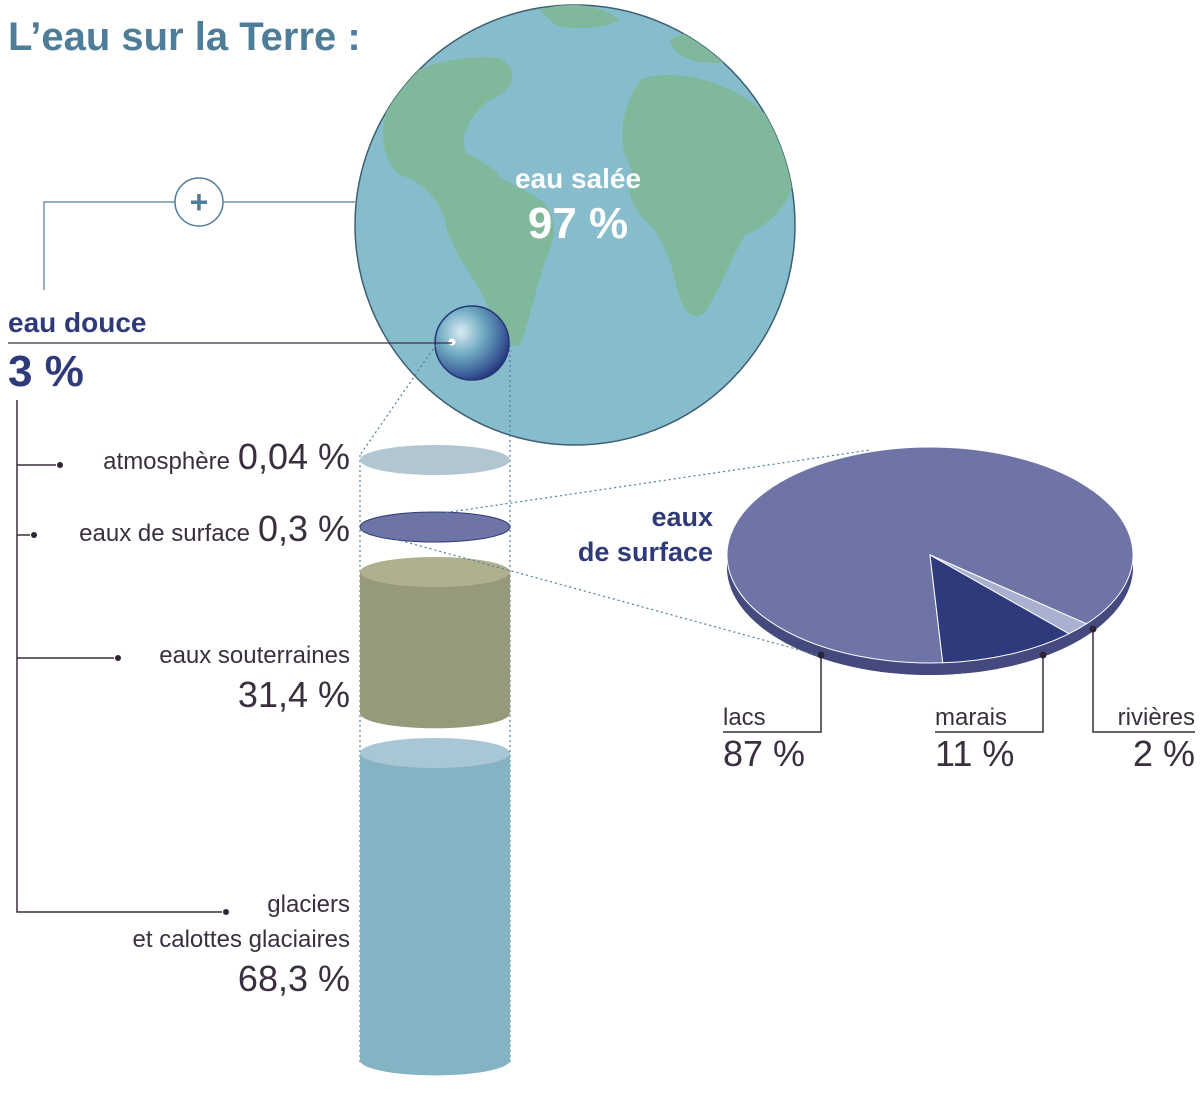 The image size is (1201, 1094). What do you see at coordinates (744, 717) in the screenshot?
I see `pie-label-lacs: lacs` at bounding box center [744, 717].